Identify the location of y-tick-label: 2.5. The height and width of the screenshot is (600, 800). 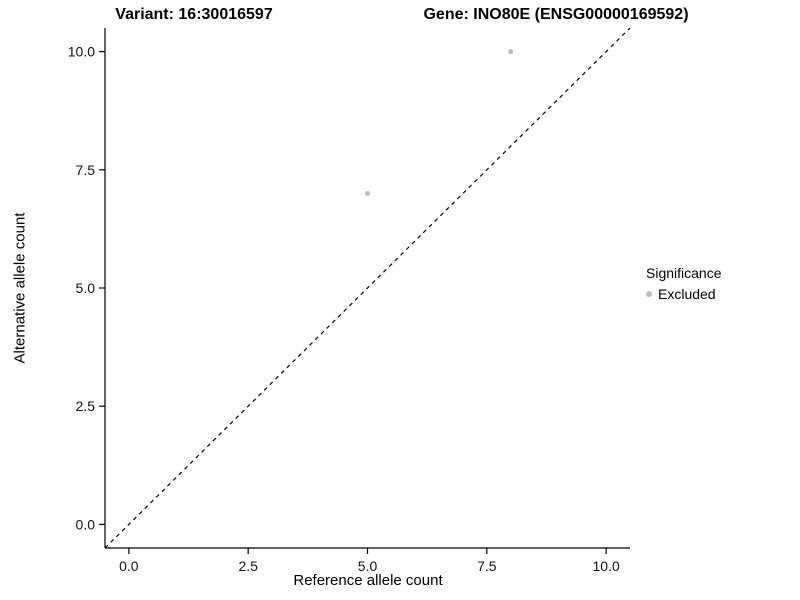
(86, 406).